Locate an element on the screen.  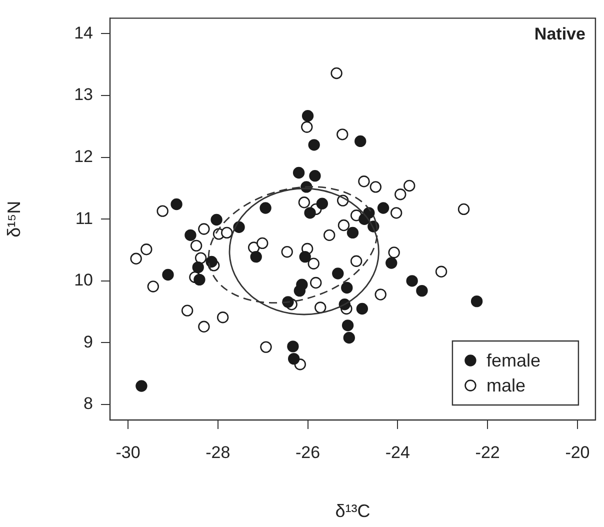
y-tick-label: 9 is located at coordinates (88, 342).